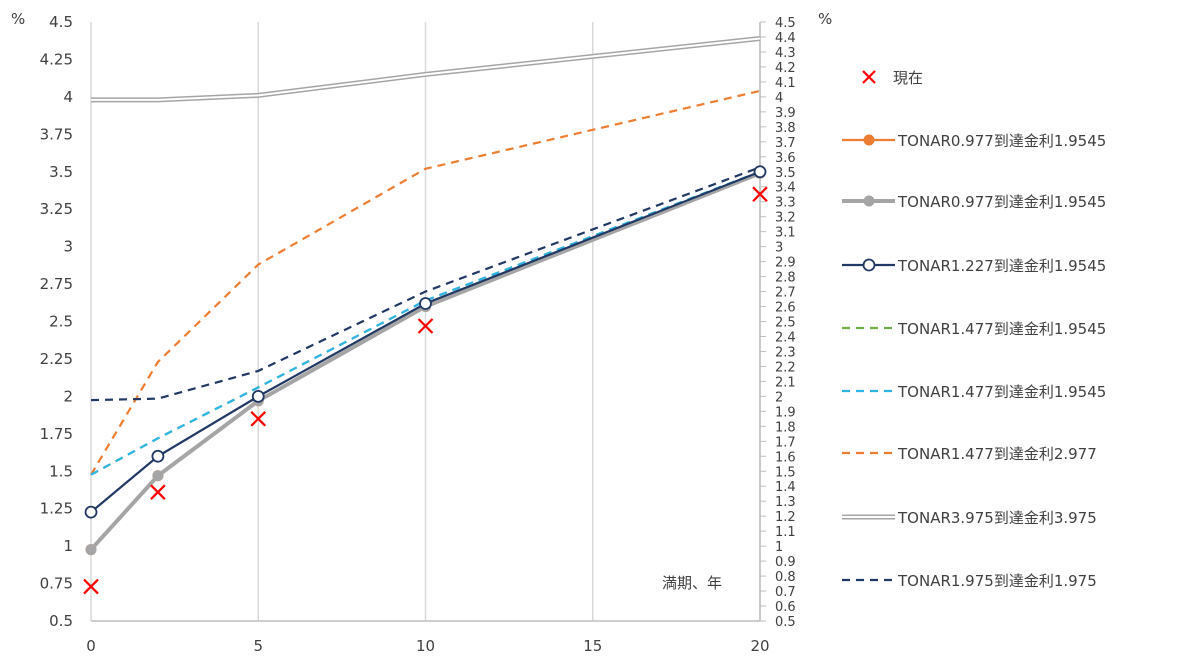 Image resolution: width=1188 pixels, height=659 pixels. What do you see at coordinates (61, 322) in the screenshot?
I see `left-y-tick-label: 2.5` at bounding box center [61, 322].